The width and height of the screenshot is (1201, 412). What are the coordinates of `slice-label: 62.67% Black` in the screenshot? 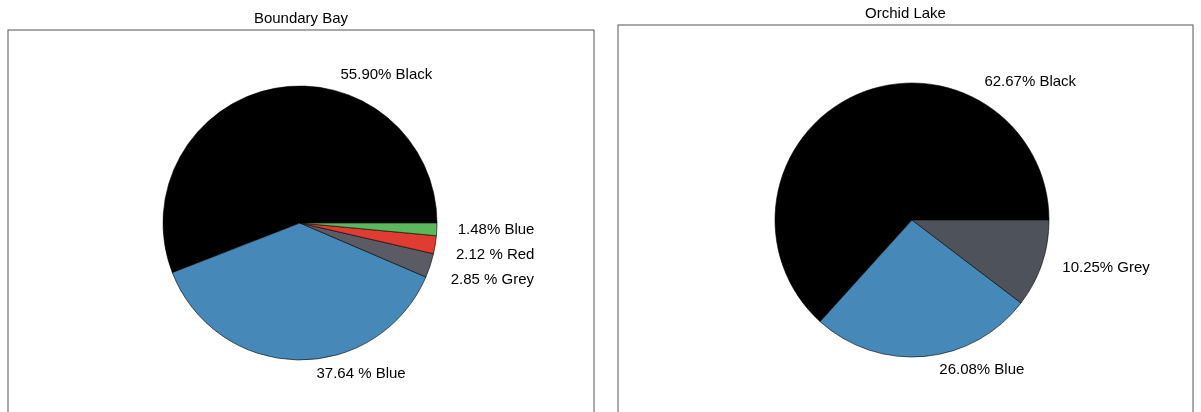 It's located at (1030, 81).